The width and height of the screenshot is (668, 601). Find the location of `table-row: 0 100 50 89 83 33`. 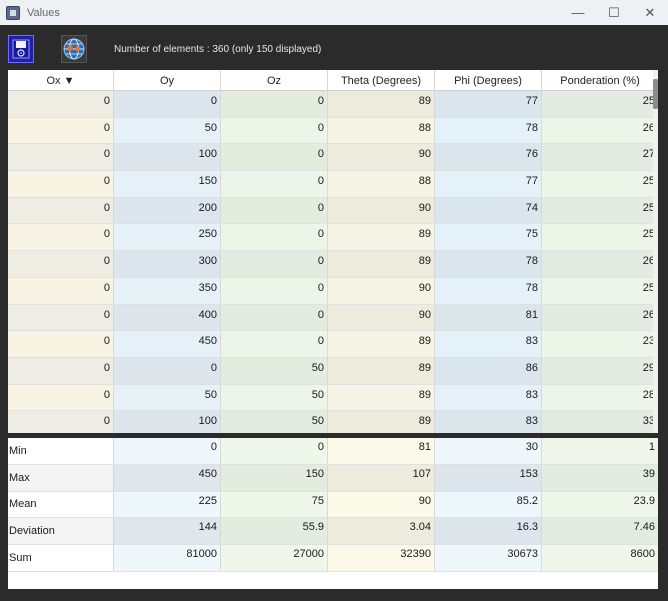

table-row: 0 100 50 89 83 33 is located at coordinates (333, 422).